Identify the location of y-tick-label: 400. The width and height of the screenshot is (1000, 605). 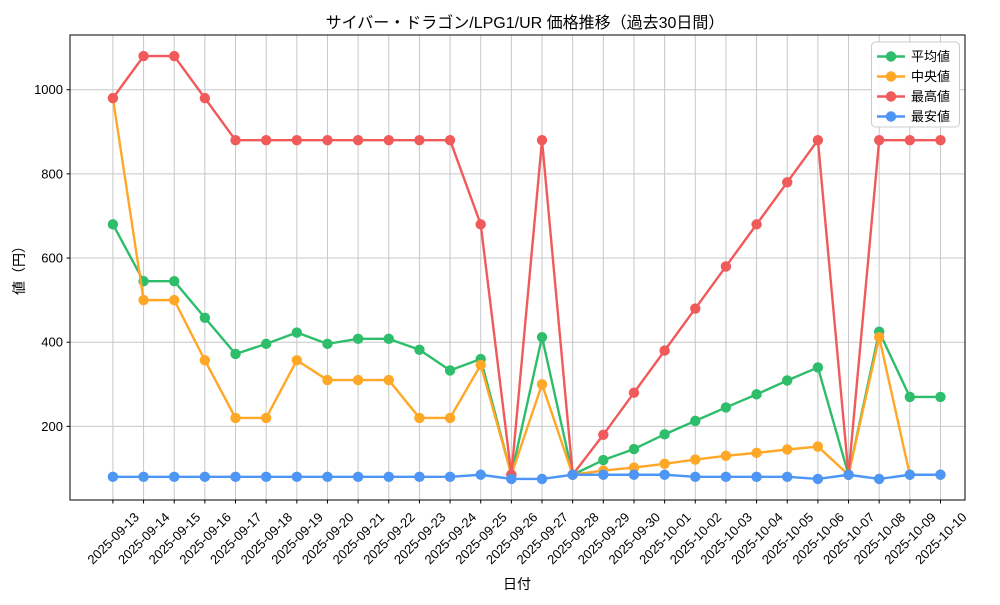
(52, 342).